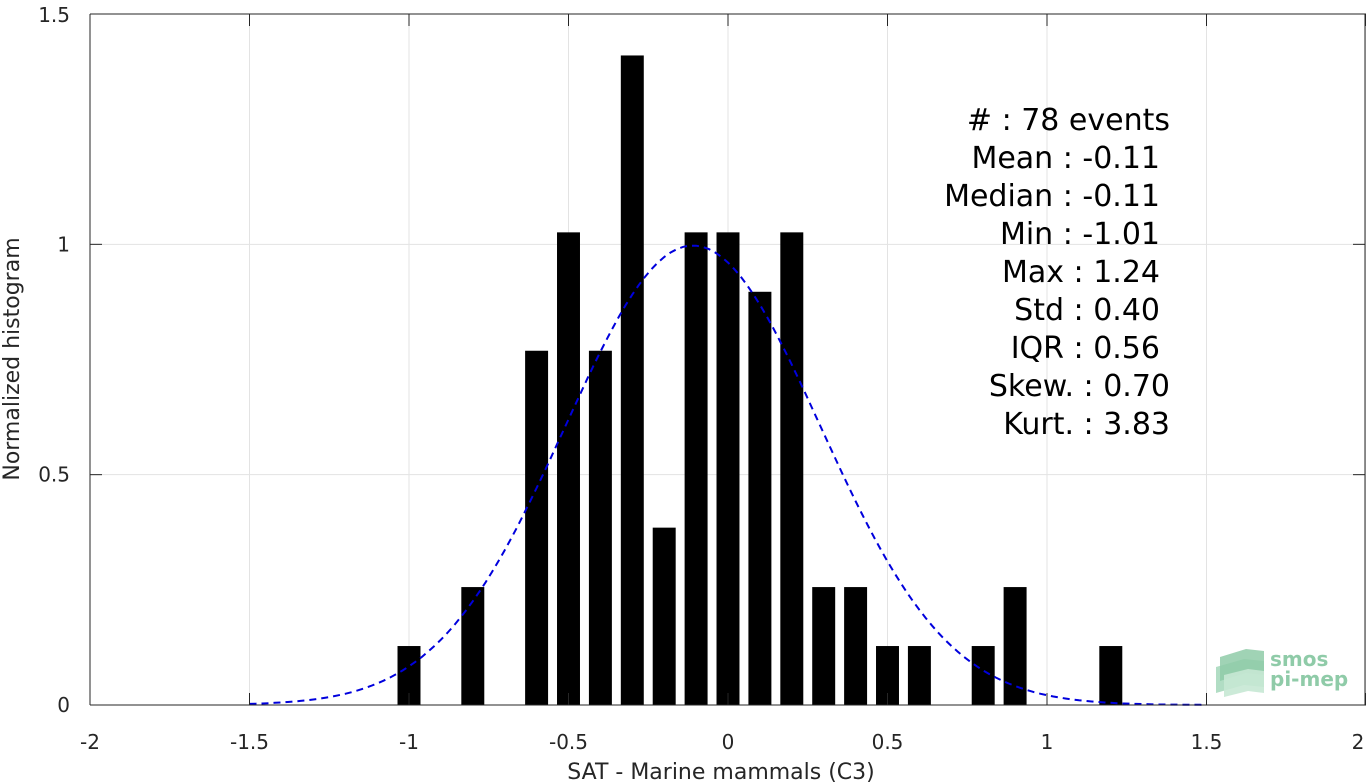 The image size is (1366, 784). What do you see at coordinates (1207, 742) in the screenshot?
I see `x-tick-label: 1.5` at bounding box center [1207, 742].